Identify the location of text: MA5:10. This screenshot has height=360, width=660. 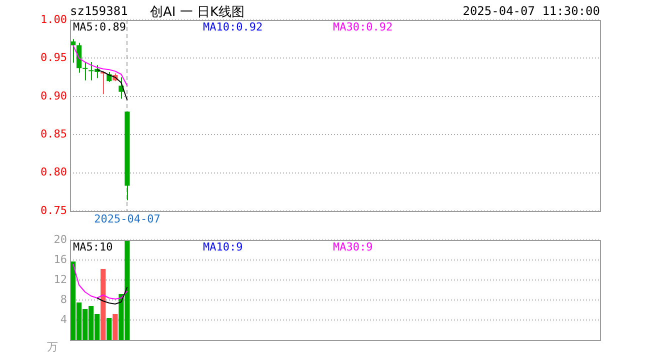
(93, 247).